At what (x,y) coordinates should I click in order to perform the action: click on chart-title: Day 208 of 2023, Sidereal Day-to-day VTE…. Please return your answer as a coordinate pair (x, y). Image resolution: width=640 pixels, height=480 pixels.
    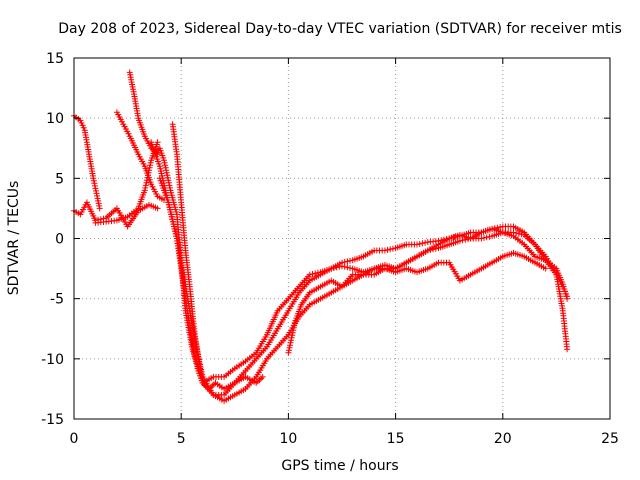
    Looking at the image, I should click on (340, 29).